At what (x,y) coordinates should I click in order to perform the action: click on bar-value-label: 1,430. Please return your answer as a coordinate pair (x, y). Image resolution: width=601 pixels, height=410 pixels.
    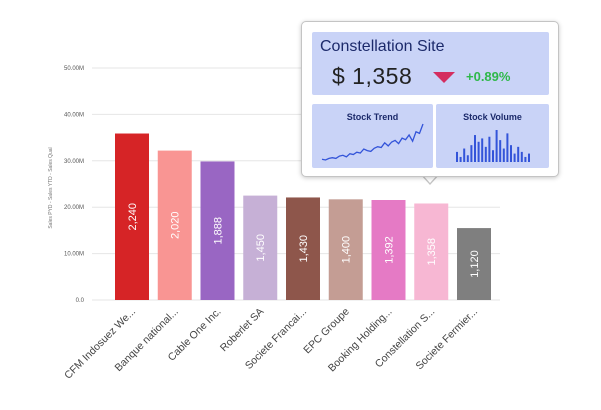
    Looking at the image, I should click on (304, 249).